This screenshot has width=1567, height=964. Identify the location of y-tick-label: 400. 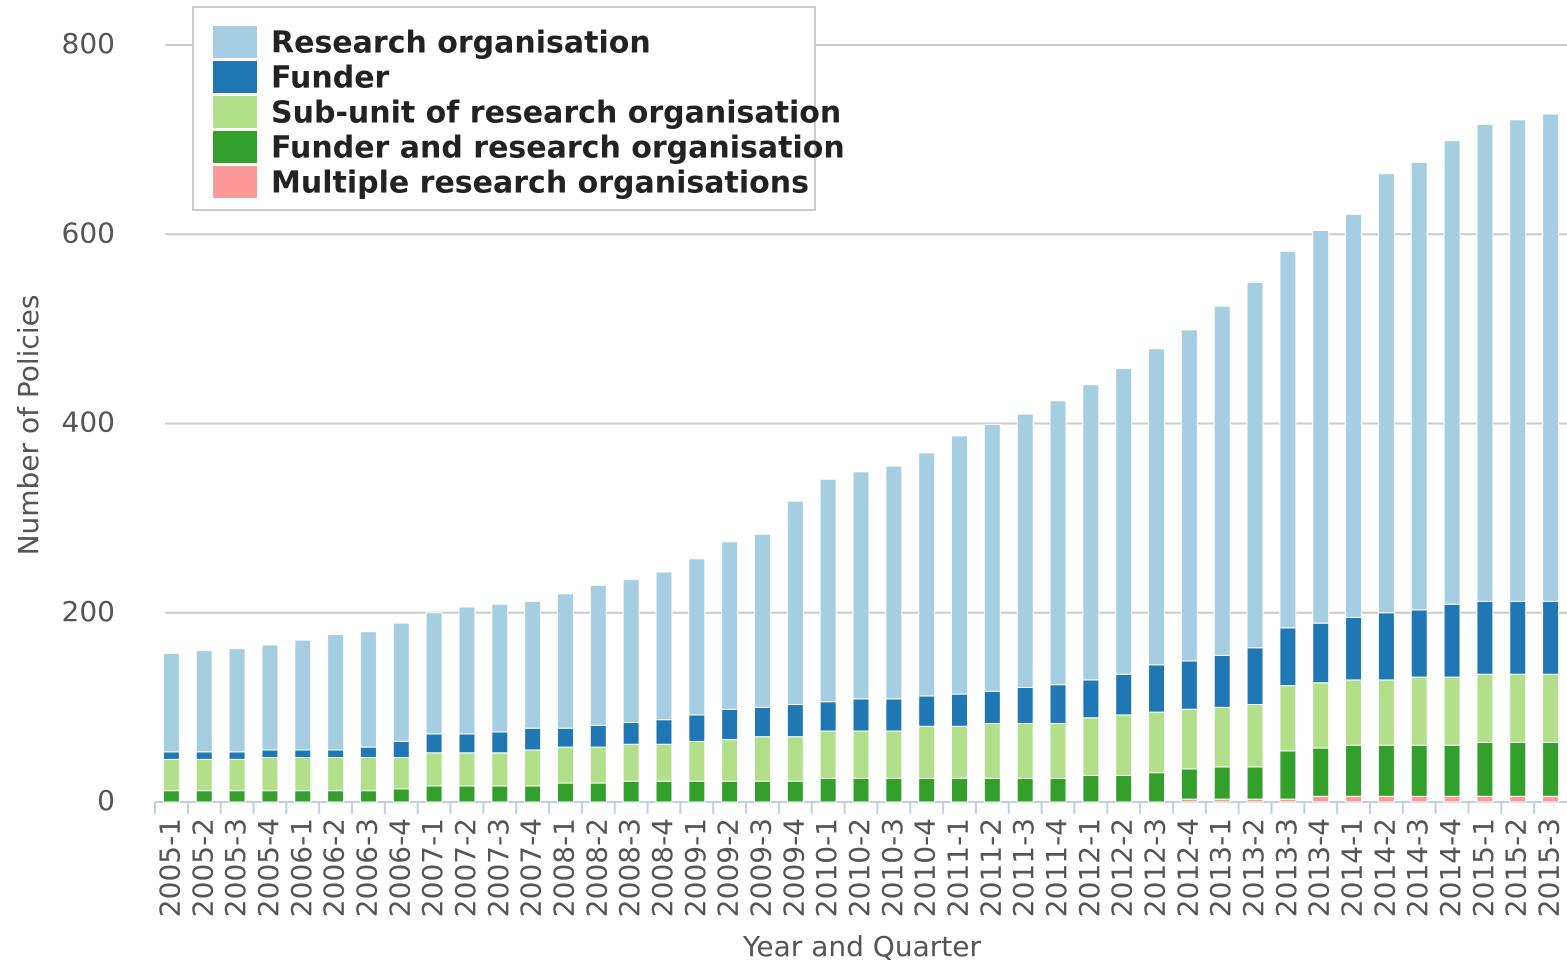
(88, 422).